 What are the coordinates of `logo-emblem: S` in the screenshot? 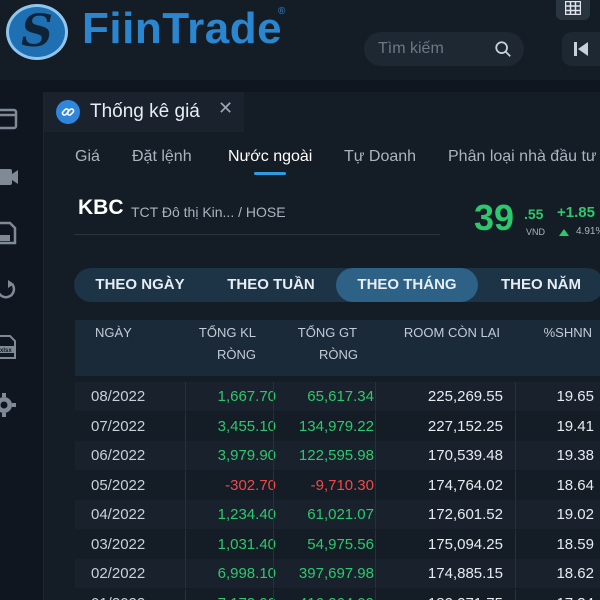 It's located at (37, 32).